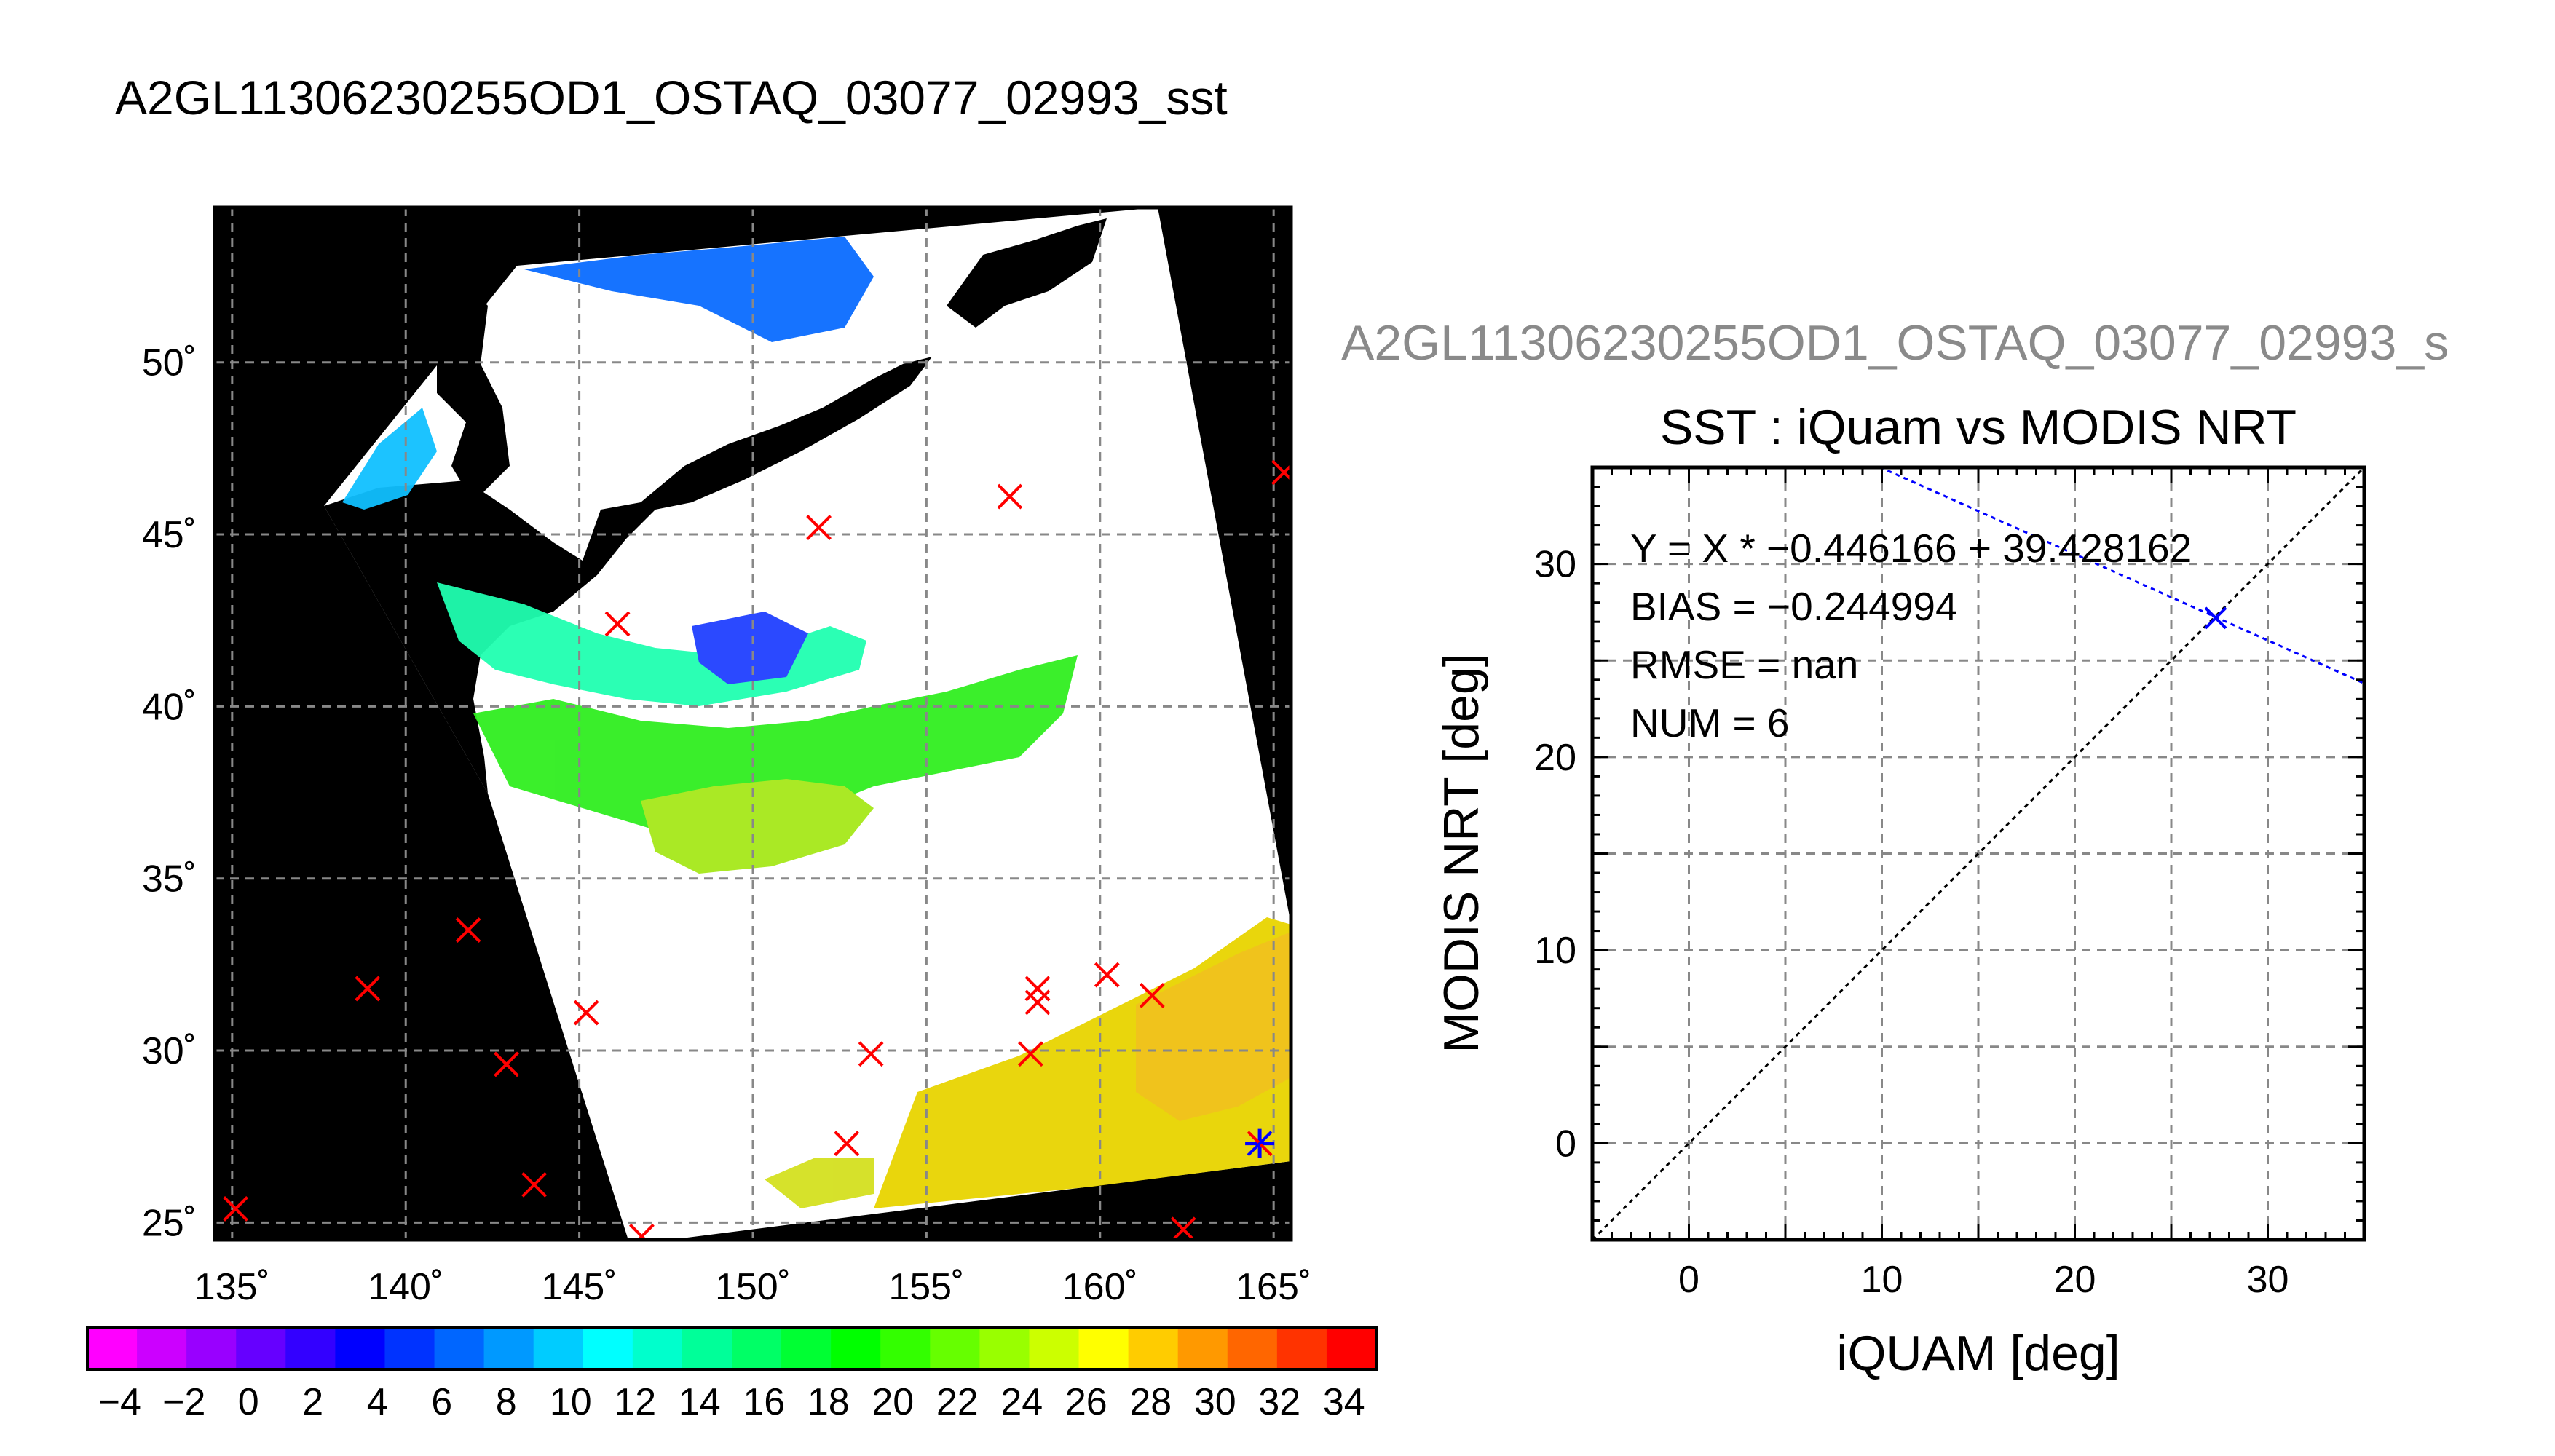 The height and width of the screenshot is (1456, 2555). Describe the element at coordinates (579, 1287) in the screenshot. I see `map-x-tick-label: 145˚` at that location.